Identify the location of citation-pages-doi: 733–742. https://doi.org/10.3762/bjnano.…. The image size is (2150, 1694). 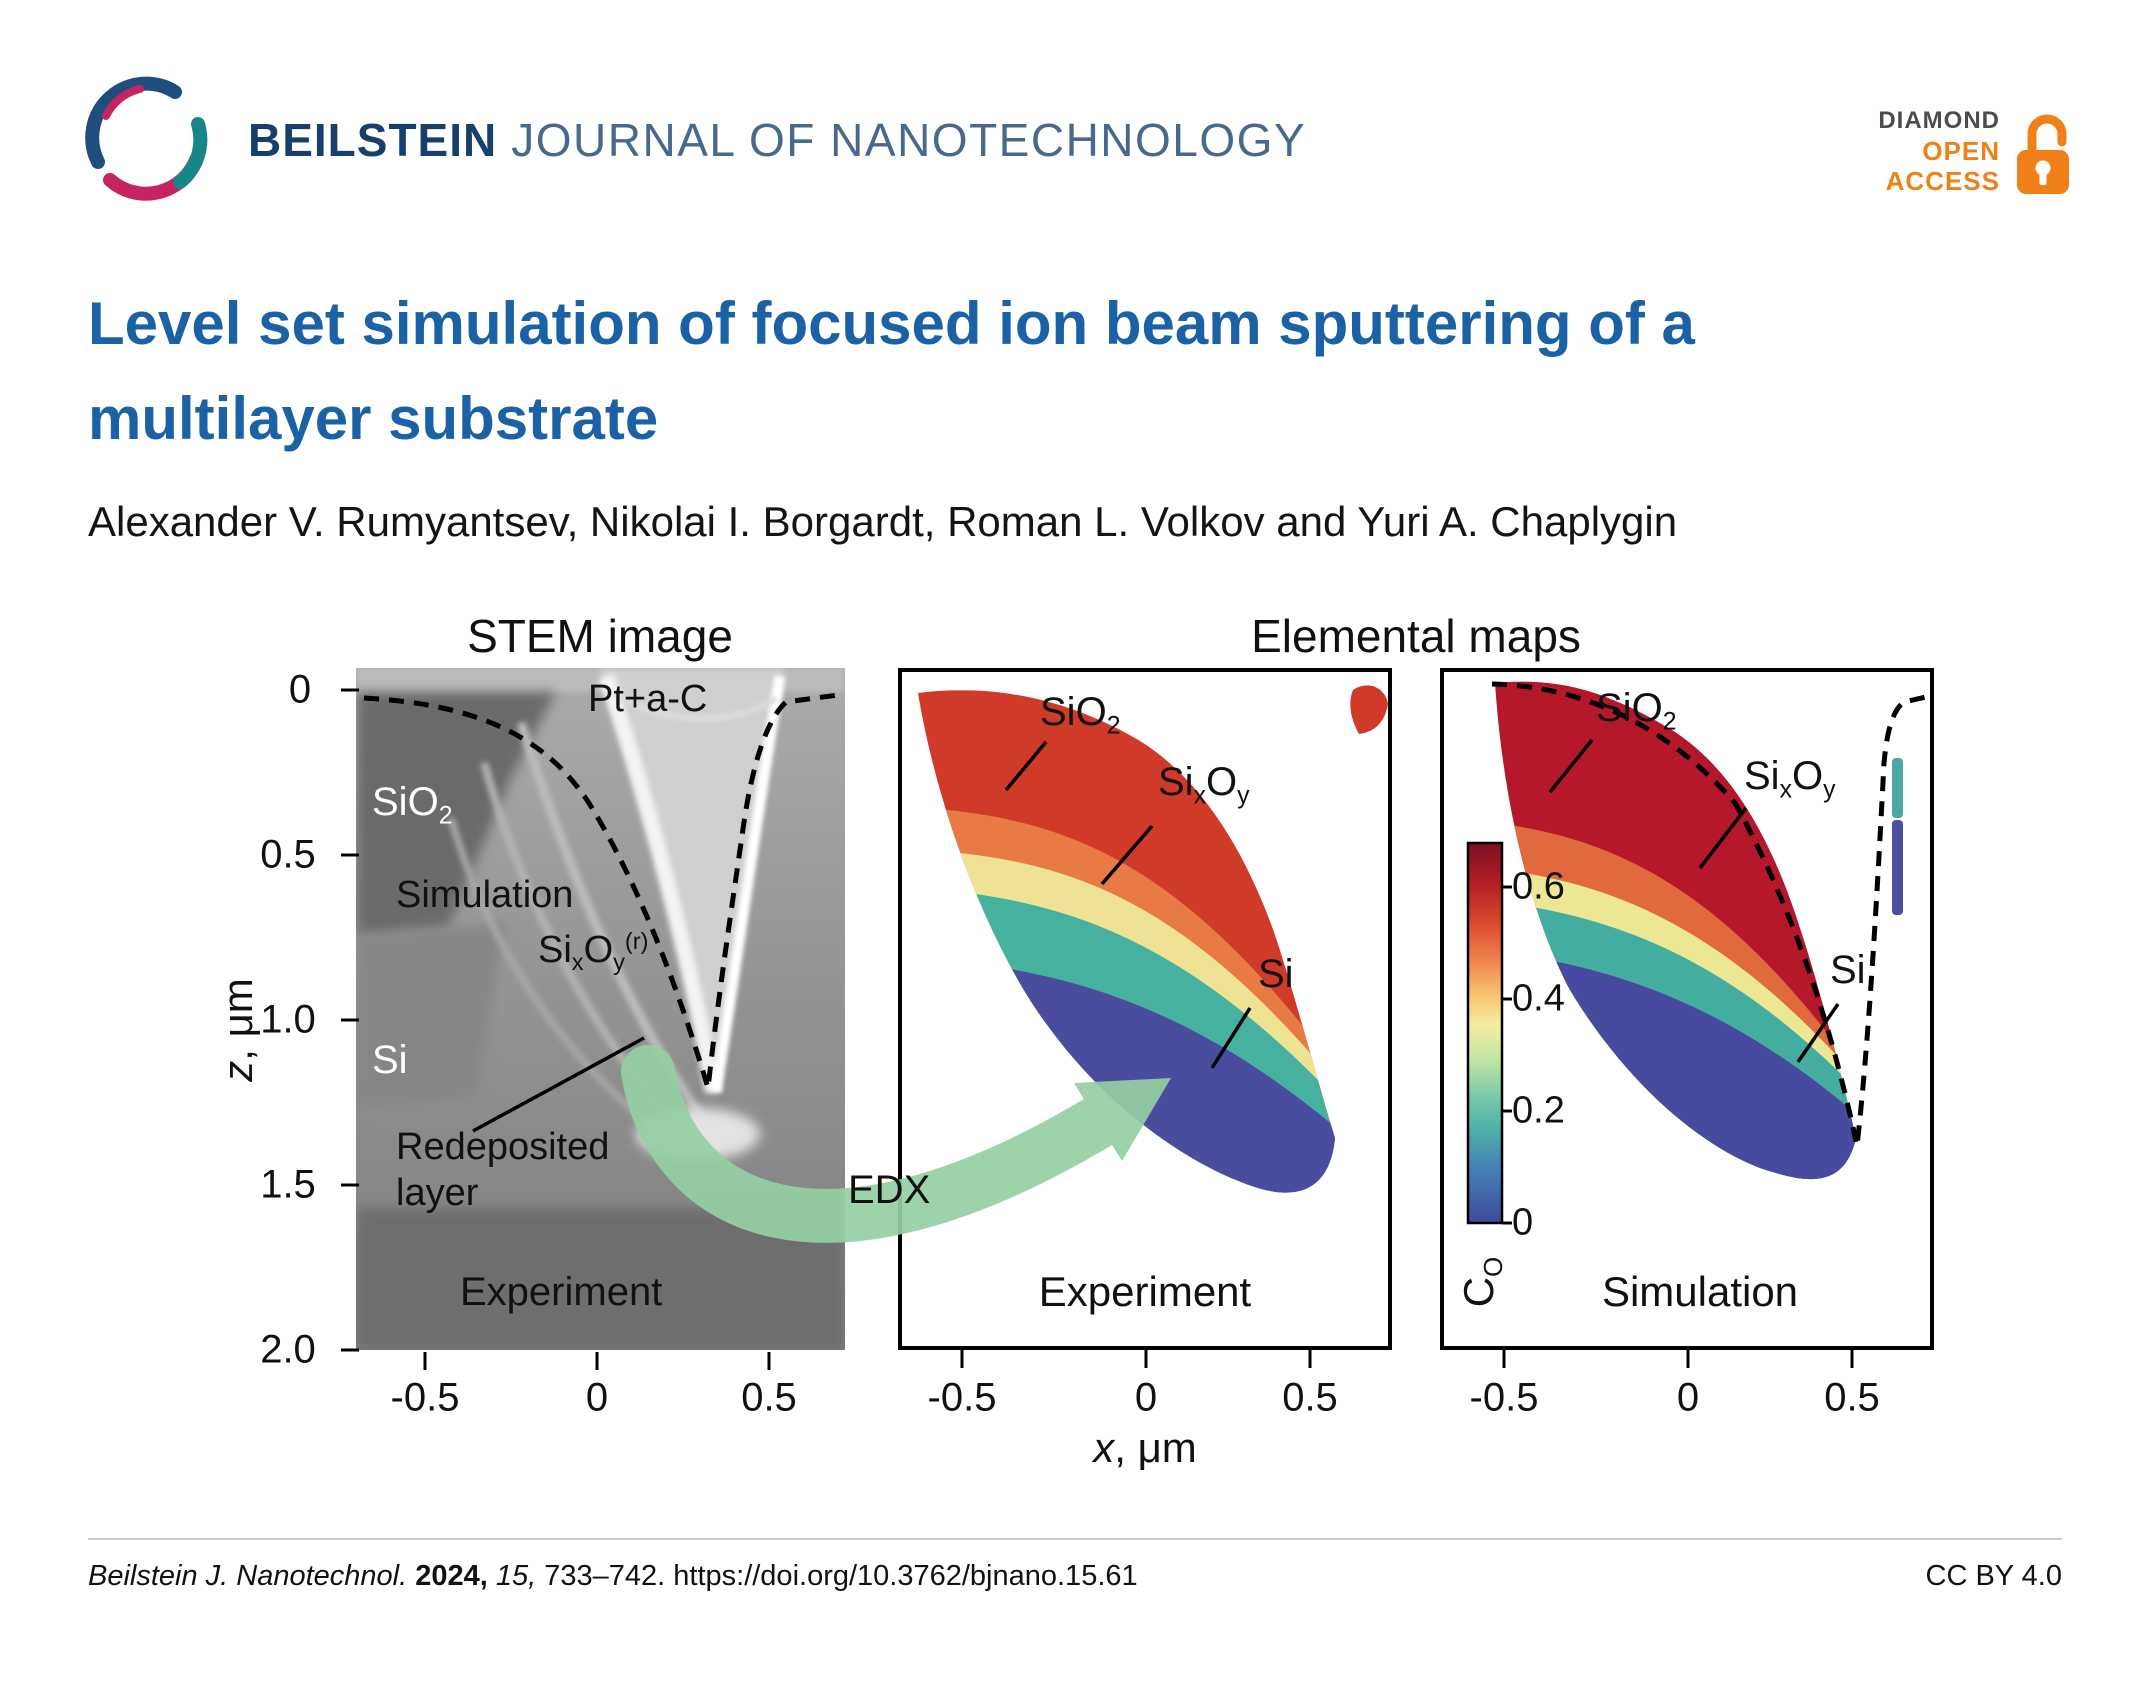
(841, 1576).